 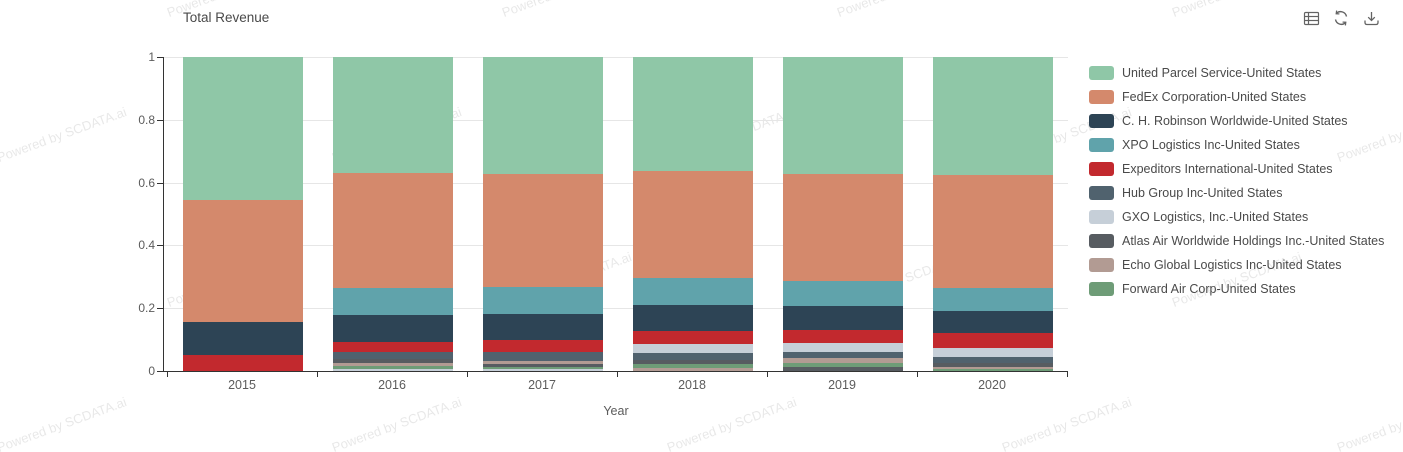 I want to click on legend-item: Forward Air Corp-United States, so click(x=1236, y=289).